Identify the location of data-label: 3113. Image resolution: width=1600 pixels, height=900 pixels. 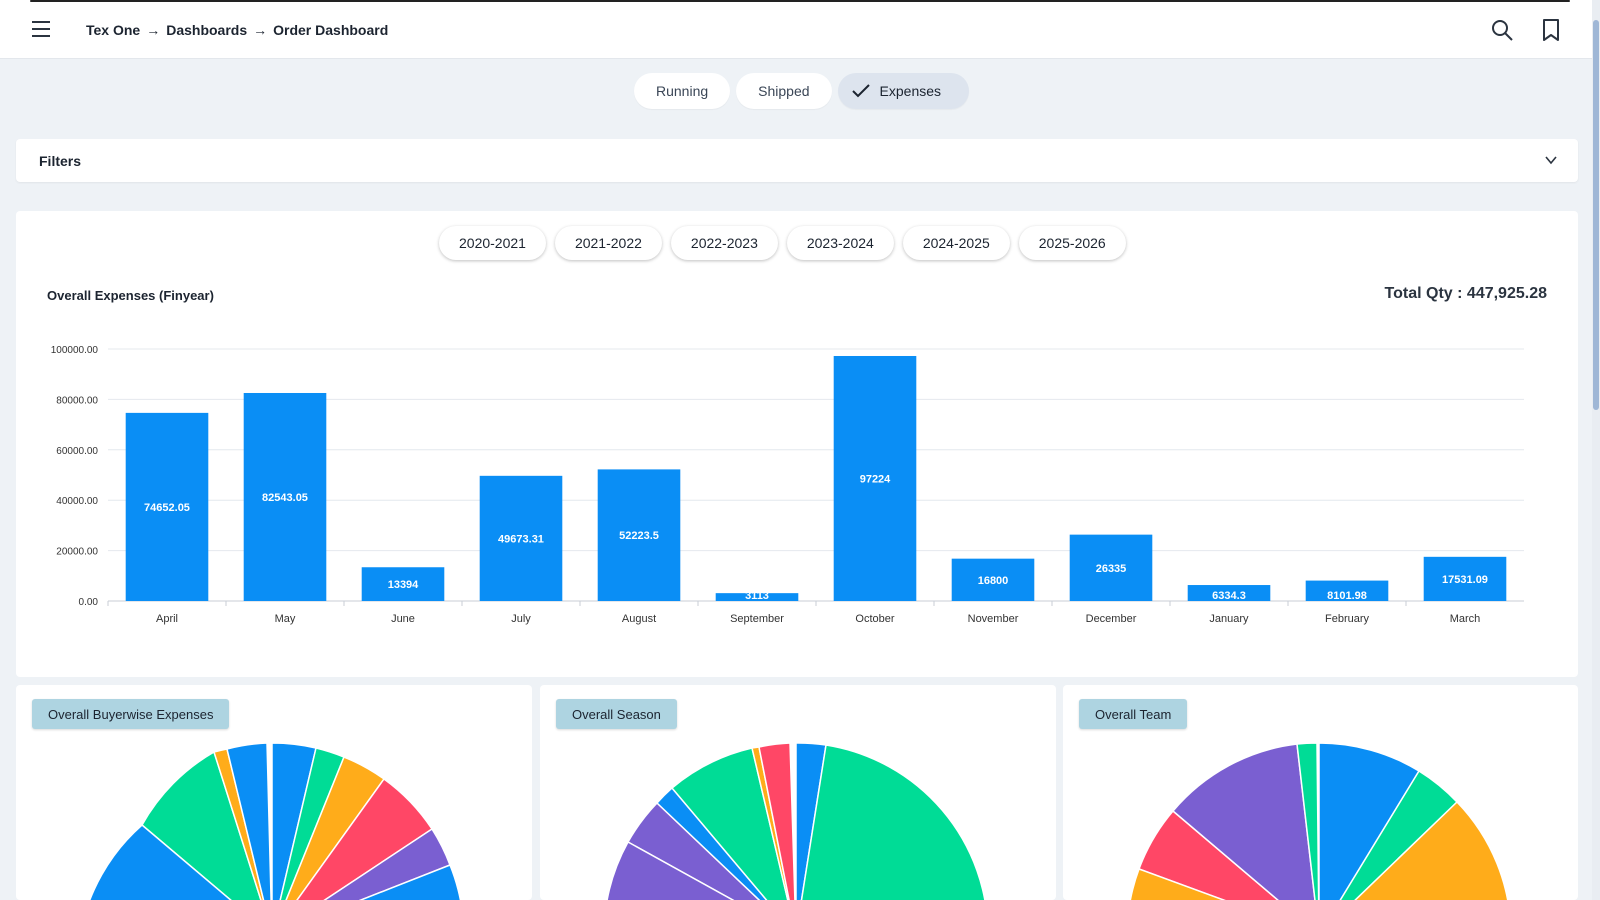
(757, 596).